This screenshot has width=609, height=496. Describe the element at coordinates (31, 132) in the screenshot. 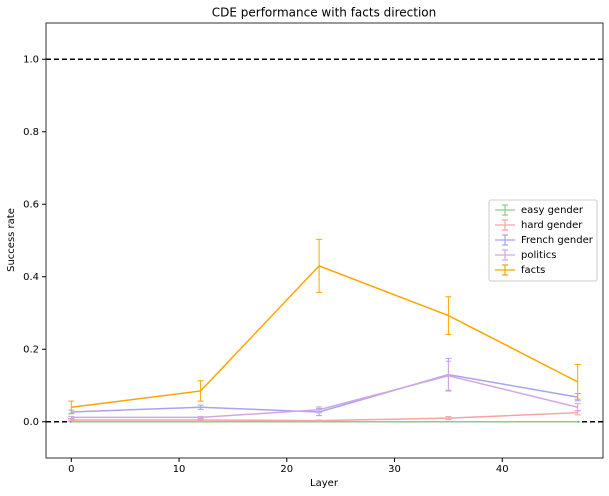

I see `y-tick-label: 0.8` at that location.